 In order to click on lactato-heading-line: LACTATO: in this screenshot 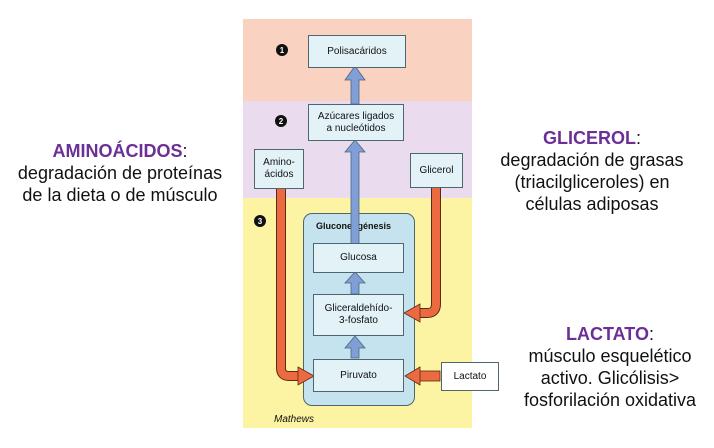, I will do `click(610, 334)`.